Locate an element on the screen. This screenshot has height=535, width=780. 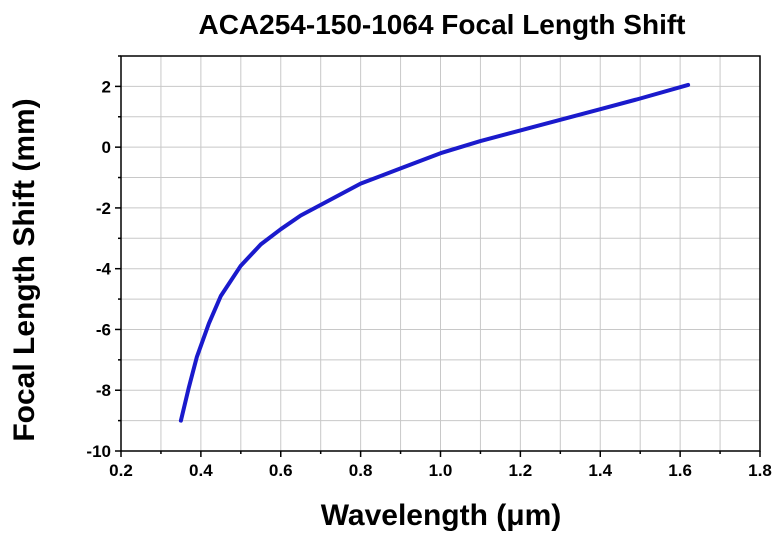
x-tick-label: 1.4 is located at coordinates (600, 470).